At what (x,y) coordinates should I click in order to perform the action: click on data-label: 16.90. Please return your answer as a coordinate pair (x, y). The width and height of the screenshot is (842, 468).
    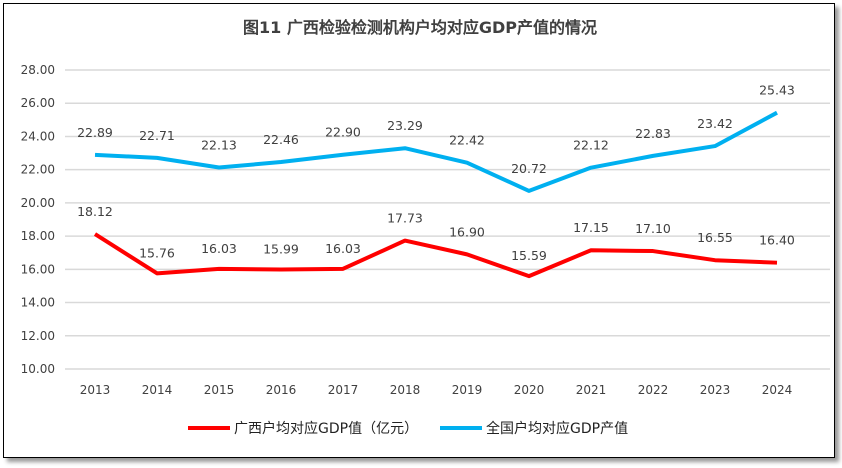
    Looking at the image, I should click on (467, 231).